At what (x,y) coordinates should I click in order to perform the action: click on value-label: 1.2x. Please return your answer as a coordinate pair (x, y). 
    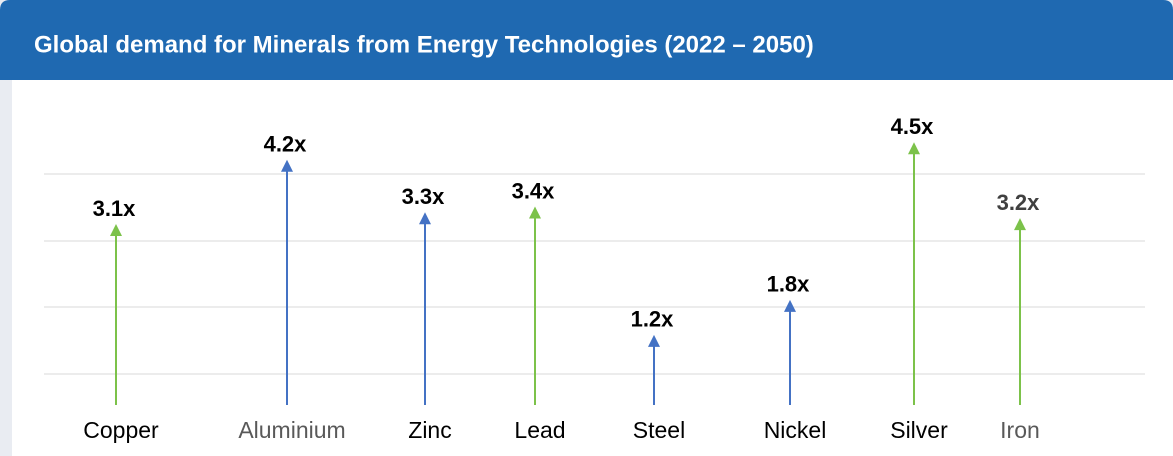
    Looking at the image, I should click on (653, 319).